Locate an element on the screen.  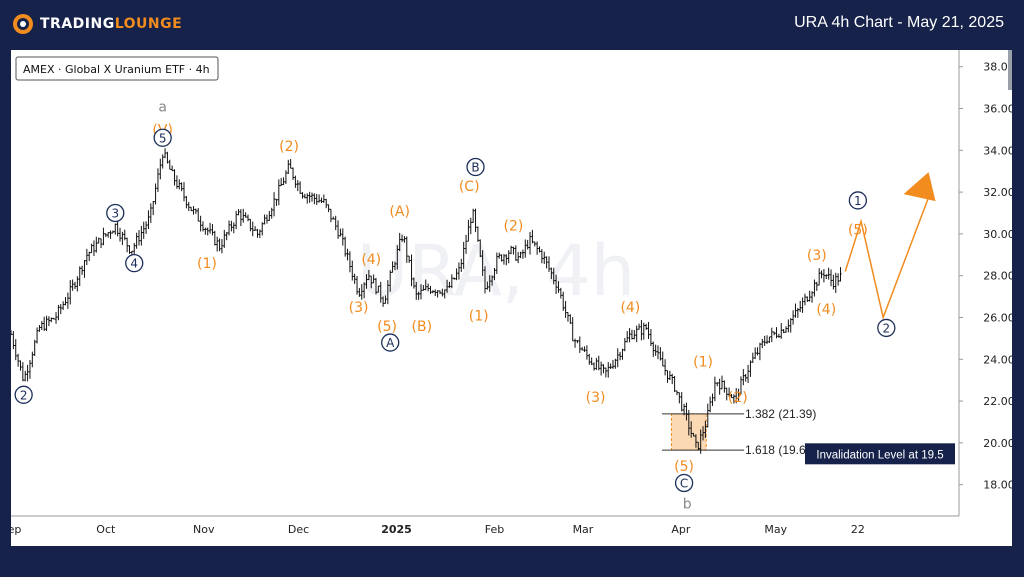
scroll-handle is located at coordinates (1010, 70).